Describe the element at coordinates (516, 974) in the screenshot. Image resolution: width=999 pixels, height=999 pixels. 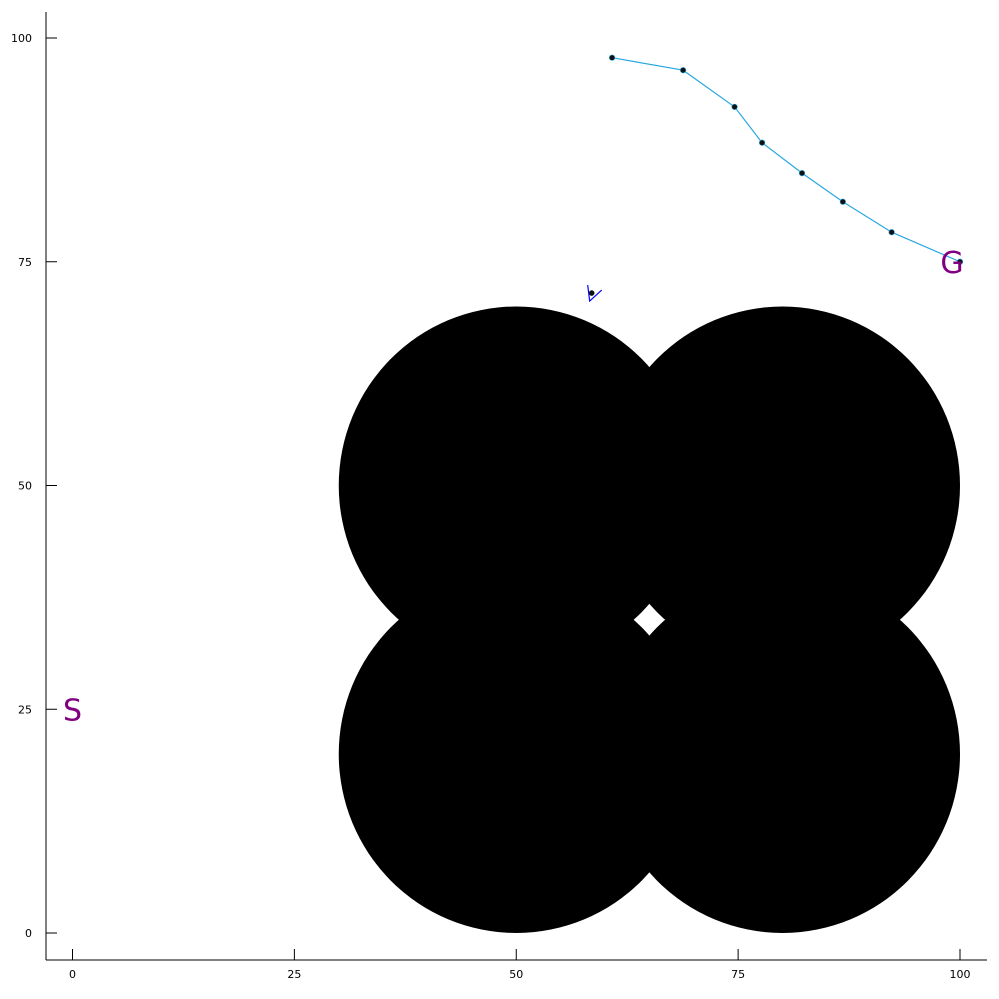
I see `x-tick-label: 50` at that location.